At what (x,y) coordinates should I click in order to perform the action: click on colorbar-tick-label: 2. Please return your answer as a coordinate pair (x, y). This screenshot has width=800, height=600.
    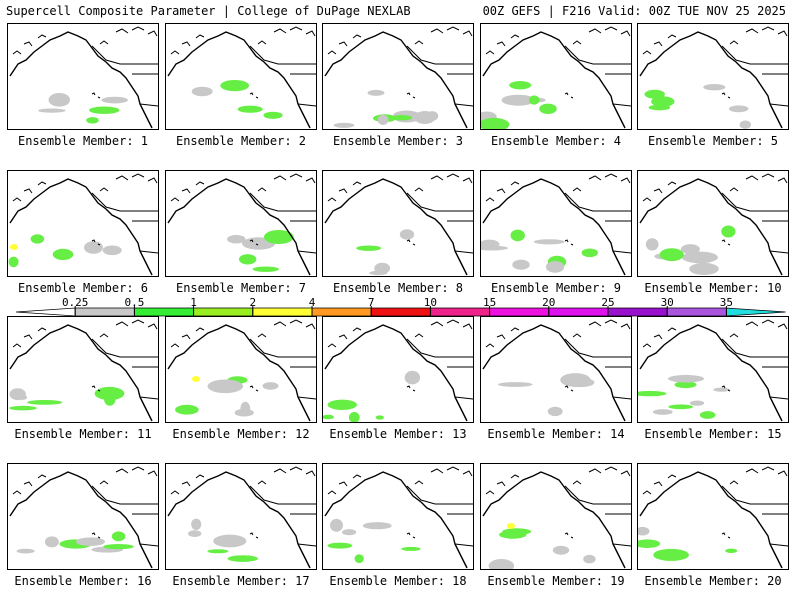
    Looking at the image, I should click on (252, 303).